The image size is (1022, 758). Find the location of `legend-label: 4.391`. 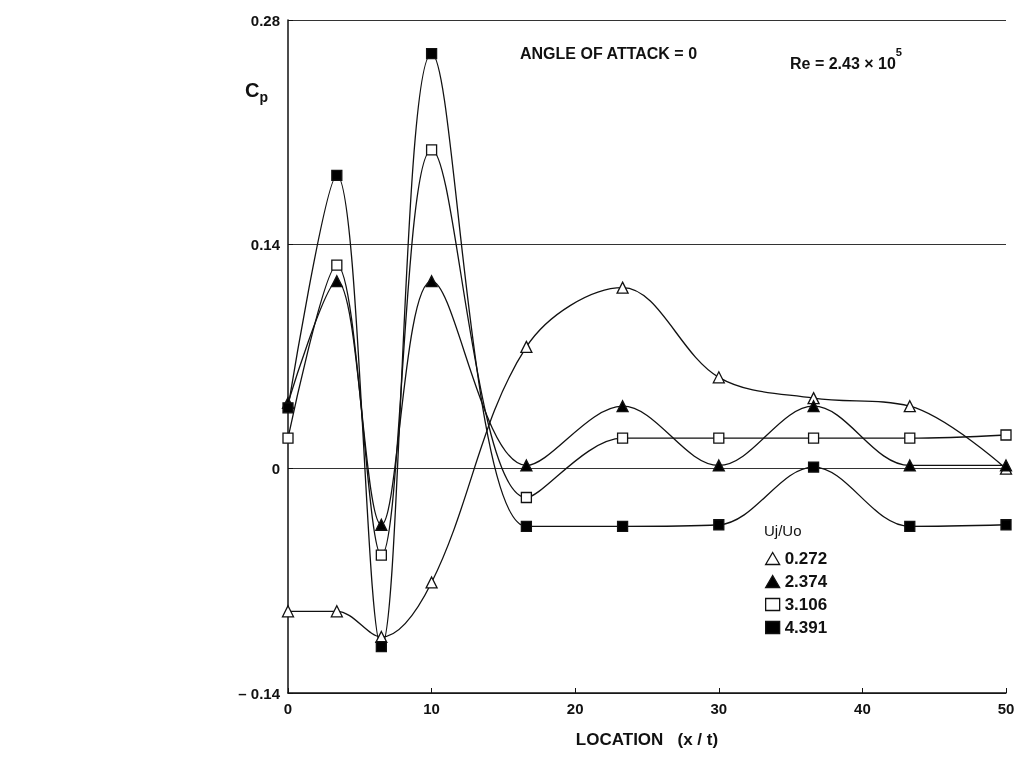

legend-label: 4.391 is located at coordinates (806, 627).